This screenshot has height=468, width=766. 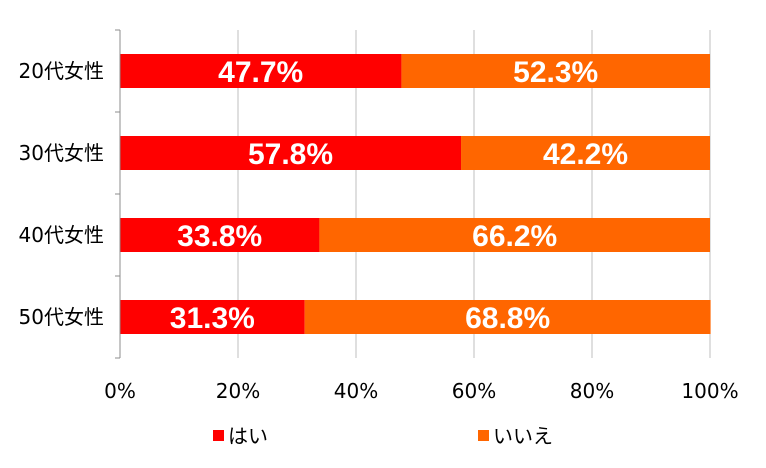 What do you see at coordinates (592, 391) in the screenshot?
I see `x-tick-label: 80%` at bounding box center [592, 391].